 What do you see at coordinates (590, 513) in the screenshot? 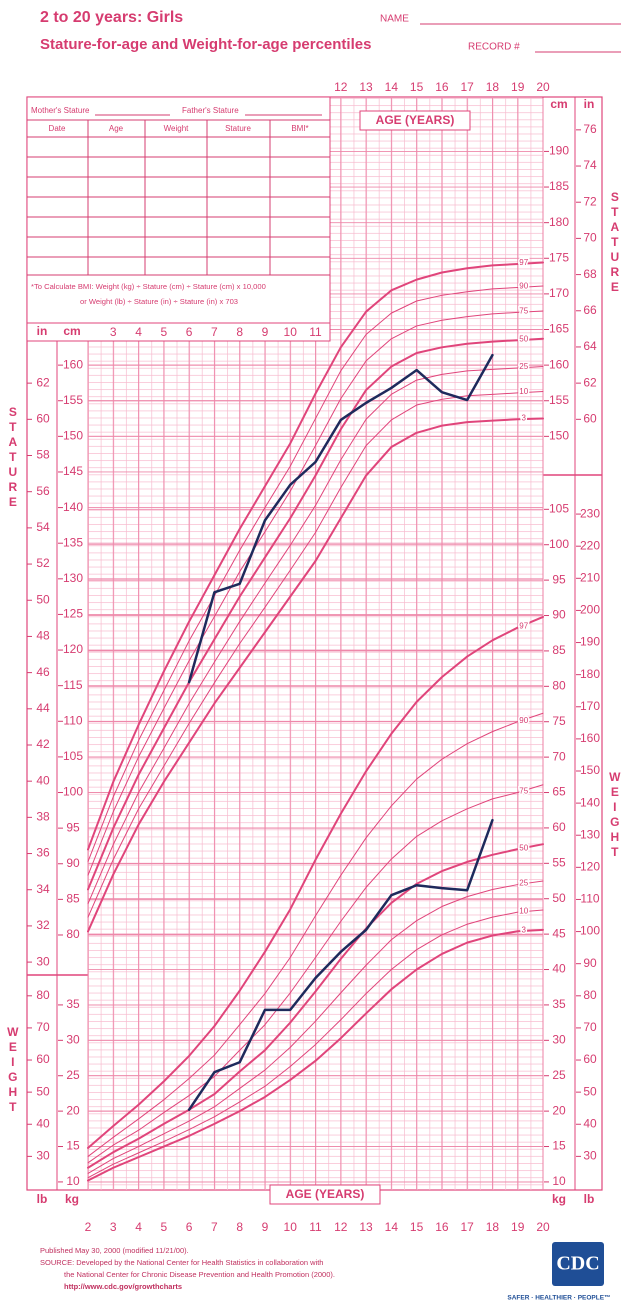
I see `y-tick-label: 230` at bounding box center [590, 513].